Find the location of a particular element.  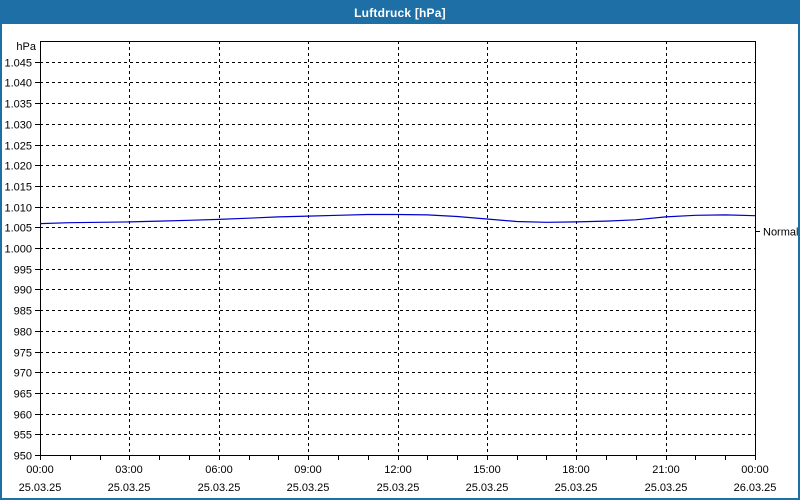

y-tick-label: 980 is located at coordinates (23, 333).